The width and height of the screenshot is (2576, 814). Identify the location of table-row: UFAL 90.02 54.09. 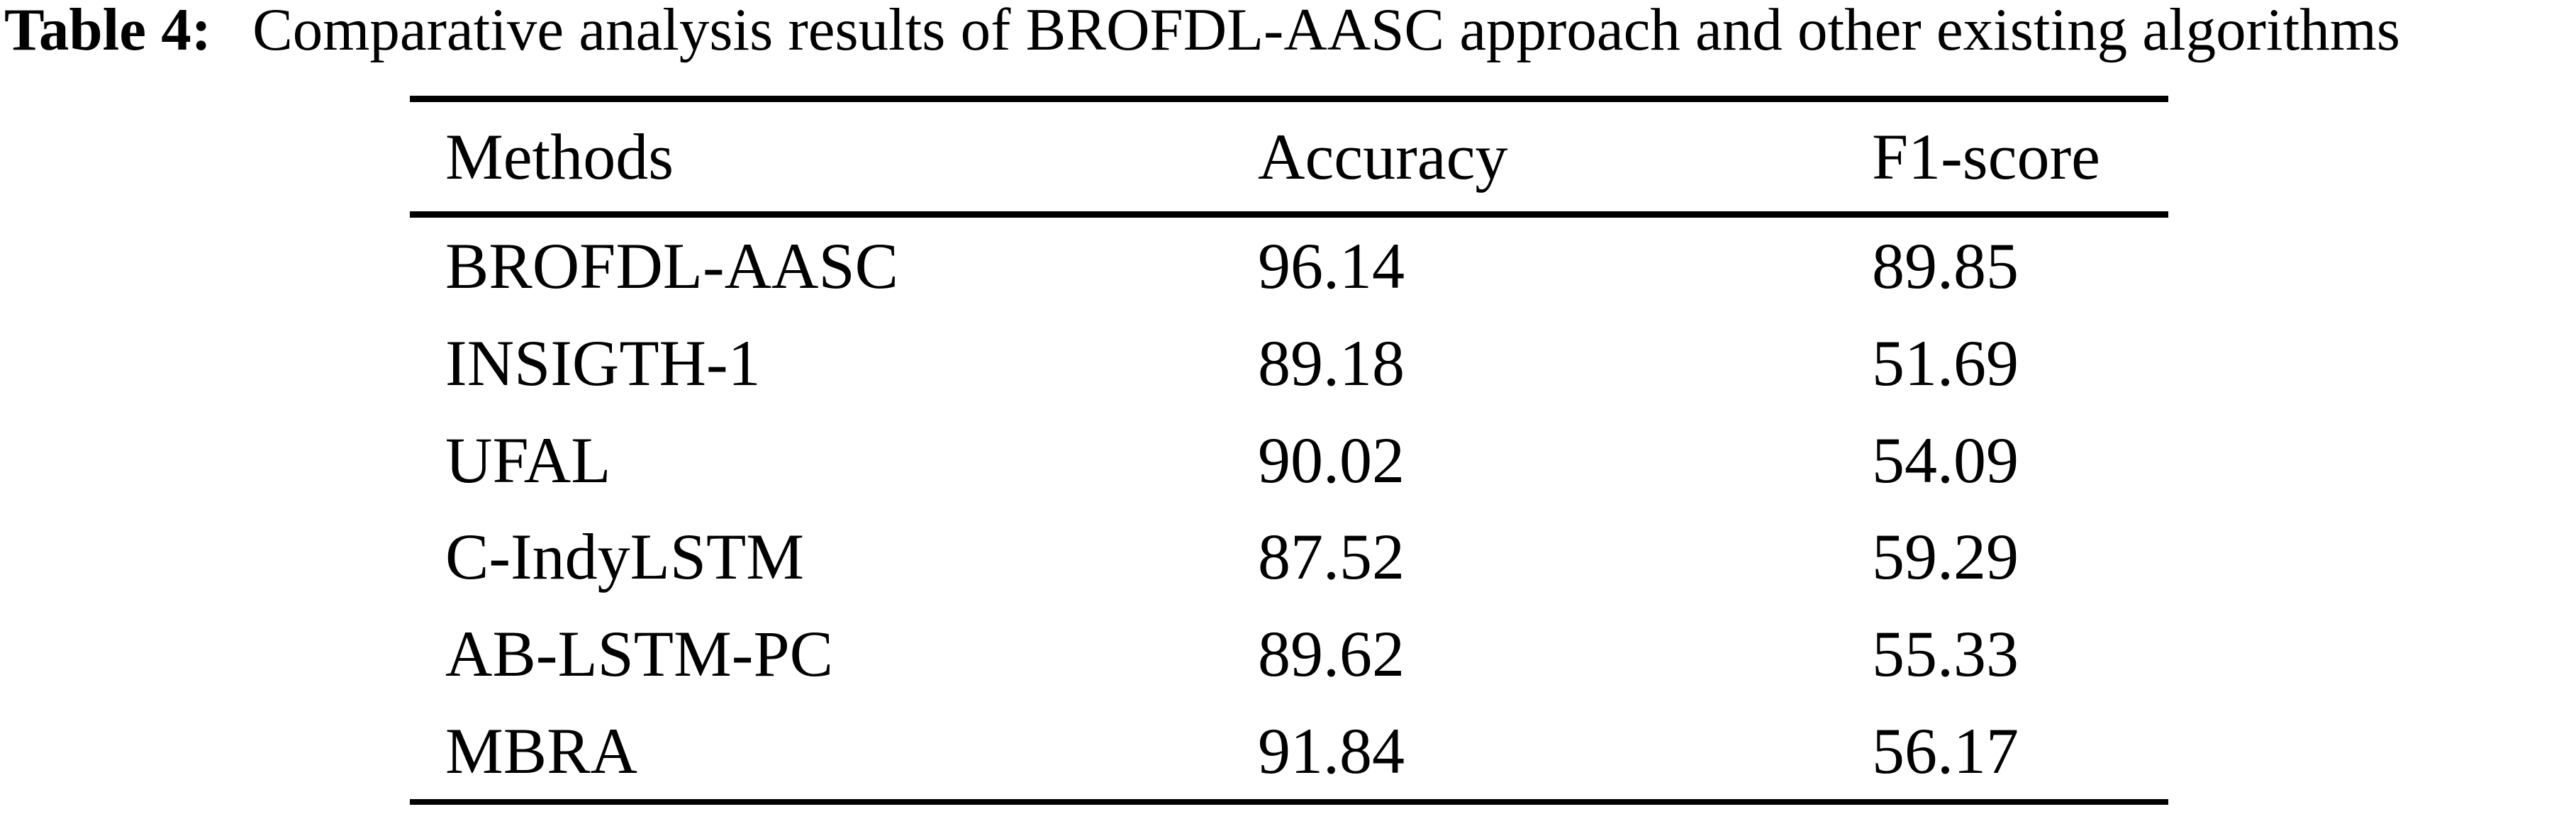
(1289, 459).